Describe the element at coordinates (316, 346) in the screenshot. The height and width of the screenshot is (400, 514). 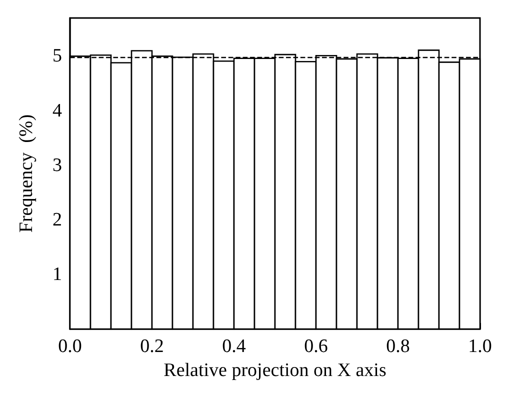
I see `x-tick-label: 0.6` at that location.